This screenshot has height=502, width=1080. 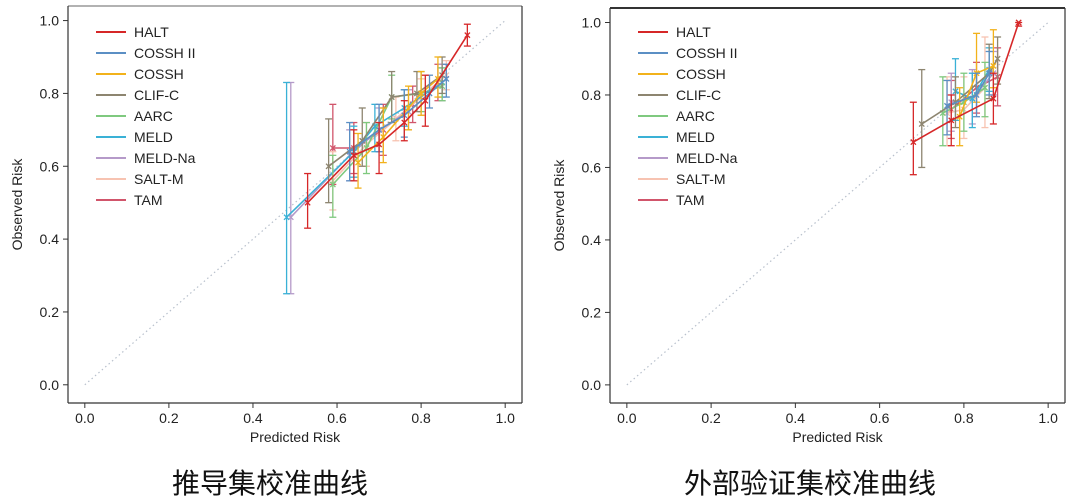 I want to click on legend-item-cossh-ii: COSSH II, so click(x=145, y=53).